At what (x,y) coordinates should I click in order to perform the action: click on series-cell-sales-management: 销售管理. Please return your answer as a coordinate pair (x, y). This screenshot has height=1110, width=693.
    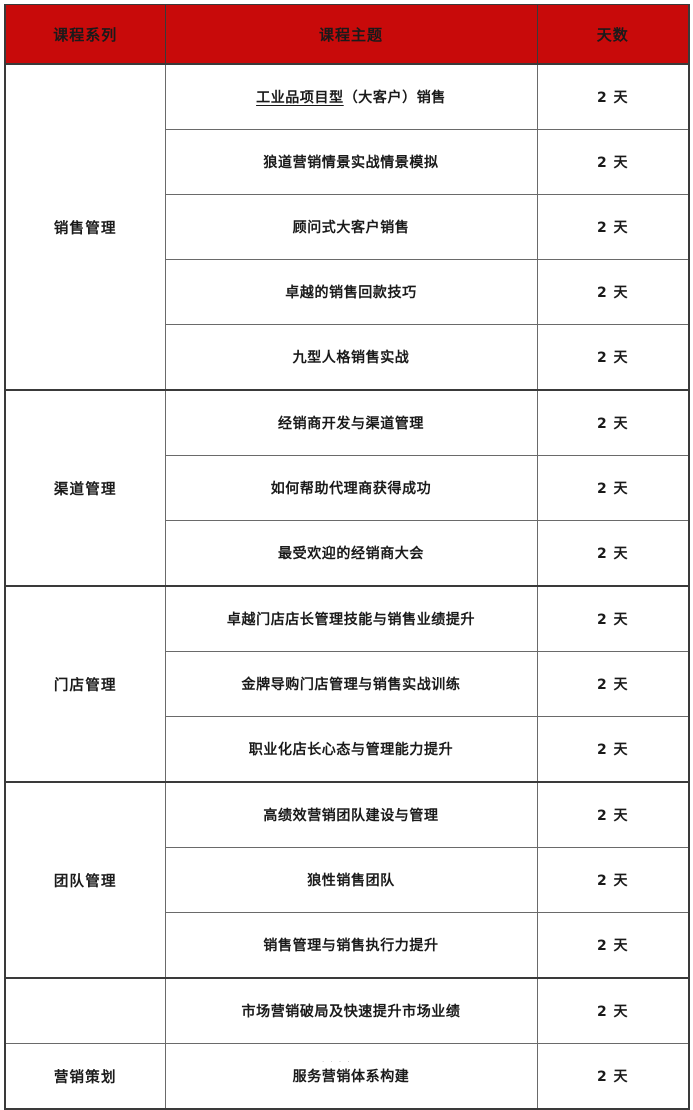
    Looking at the image, I should click on (85, 227).